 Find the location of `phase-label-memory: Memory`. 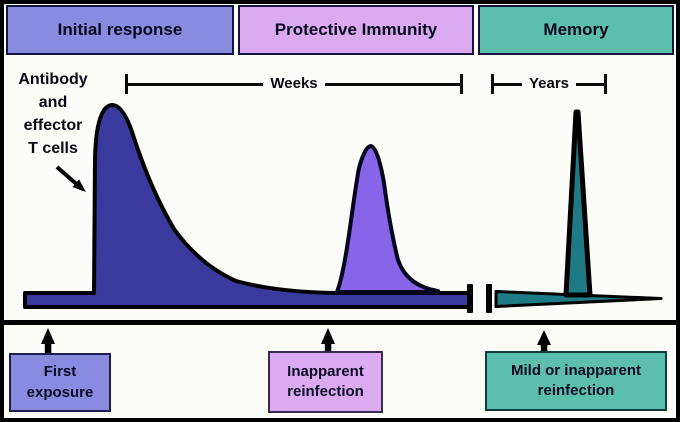

phase-label-memory: Memory is located at coordinates (576, 29).